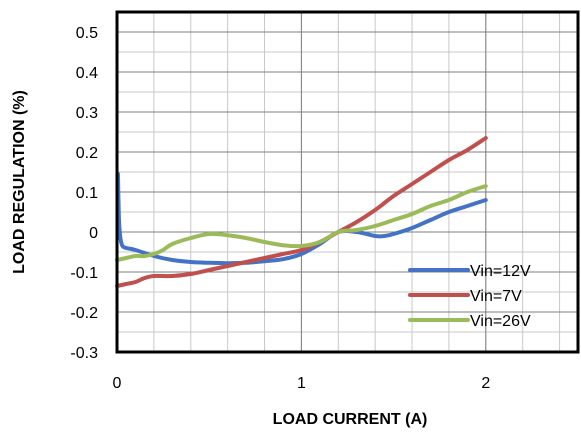 This screenshot has width=581, height=432. I want to click on legend-label-1: Vin=12V, so click(500, 271).